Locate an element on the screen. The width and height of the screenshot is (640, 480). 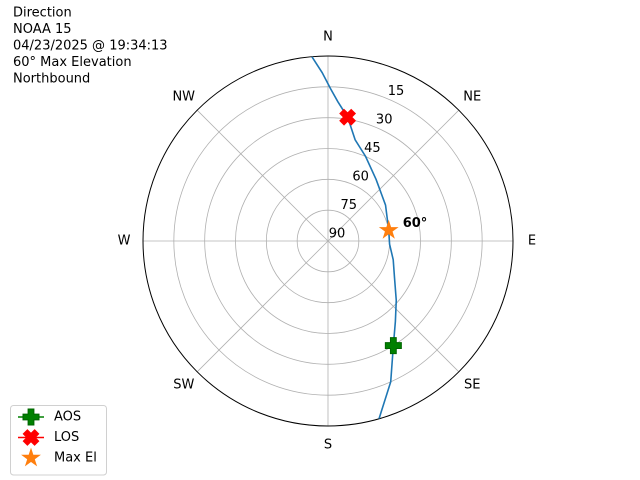
marker-x is located at coordinates (348, 117).